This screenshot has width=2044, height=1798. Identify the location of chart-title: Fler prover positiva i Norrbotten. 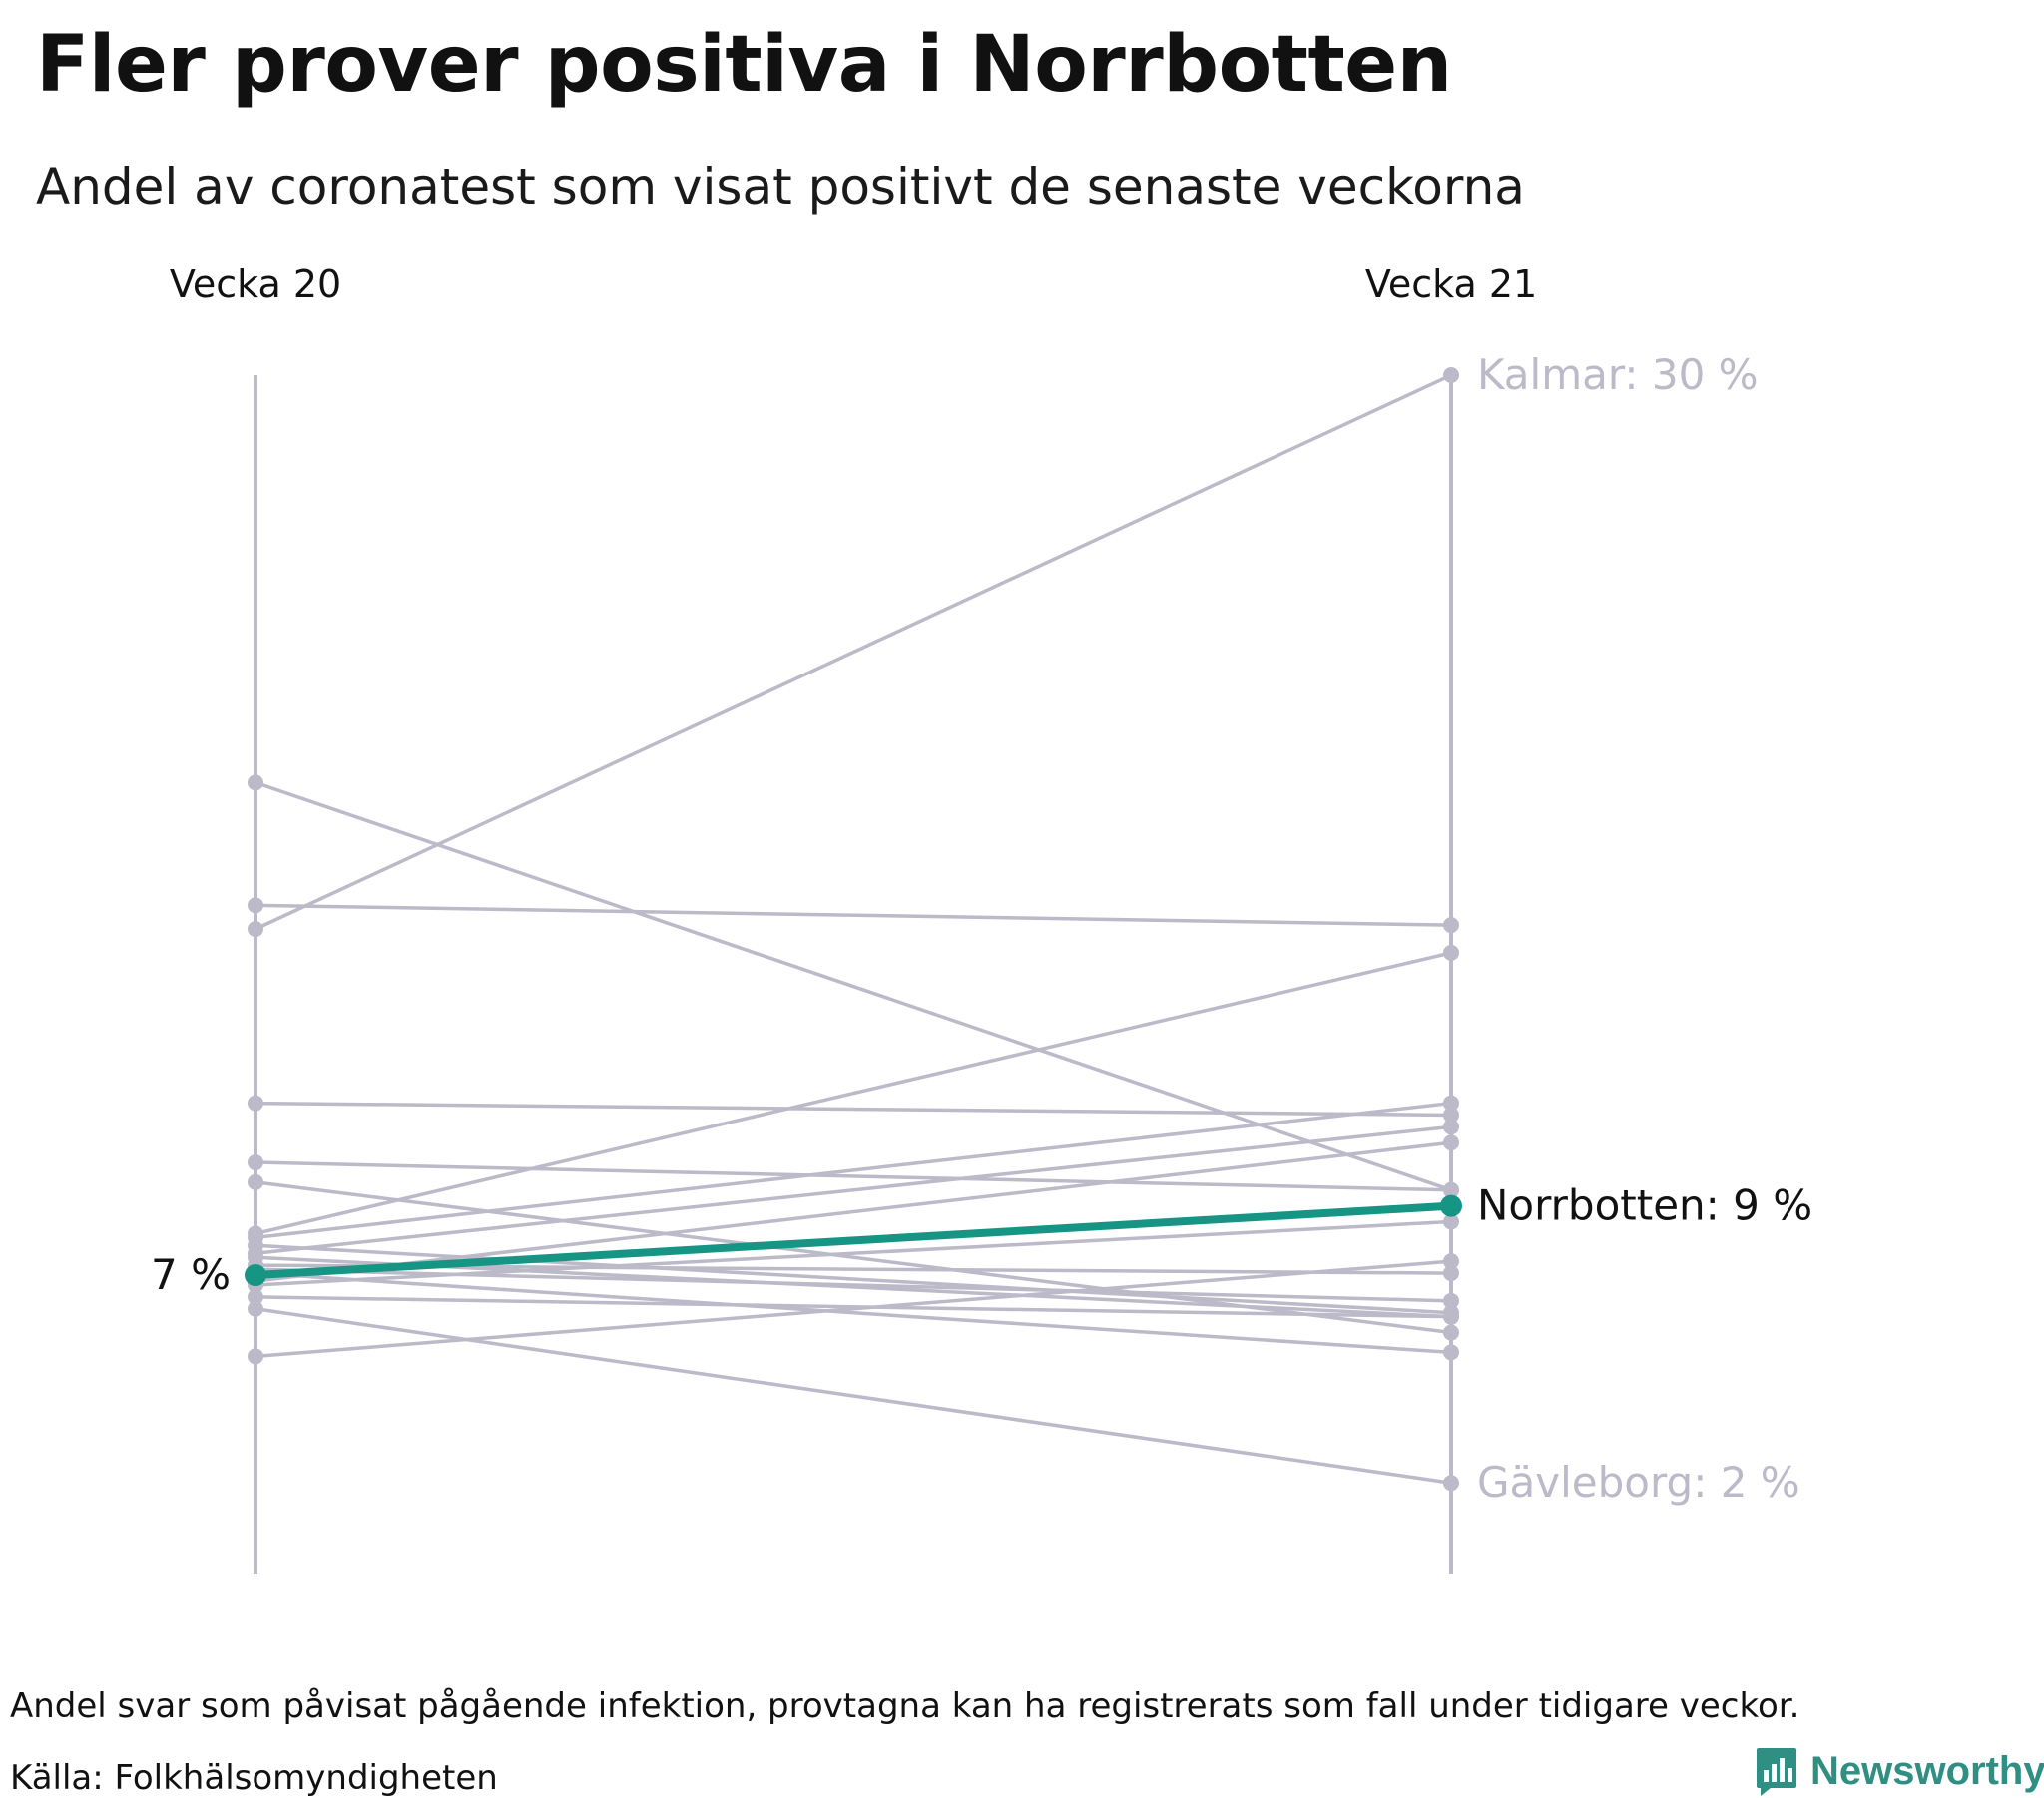
(744, 65).